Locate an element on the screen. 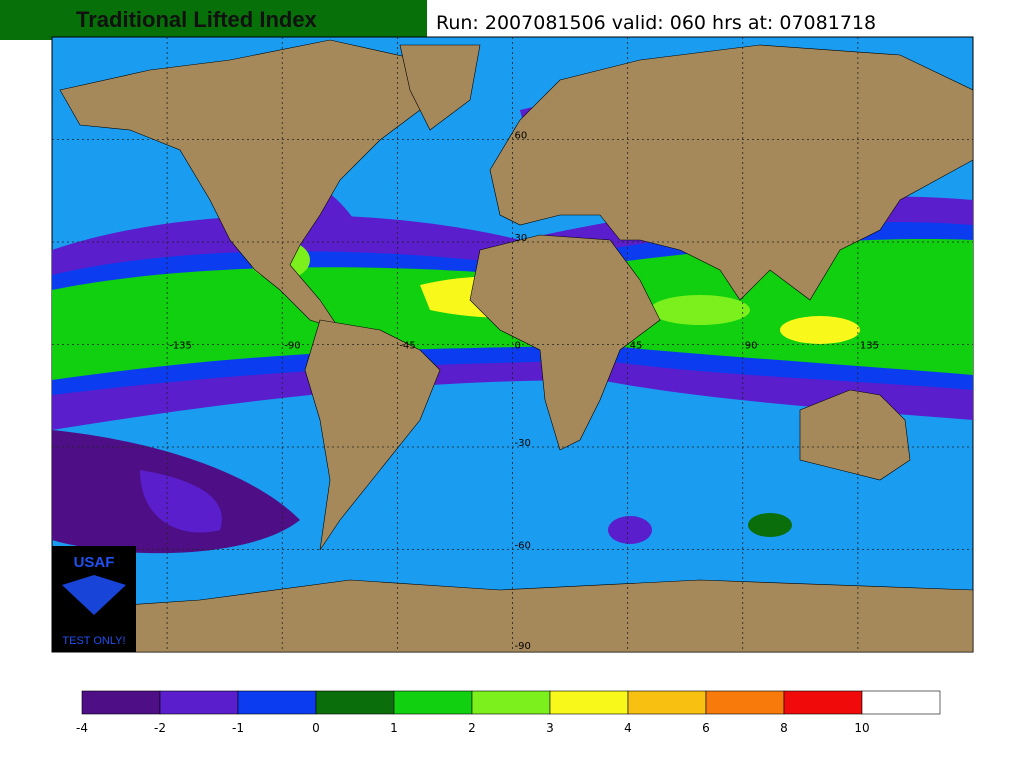 The height and width of the screenshot is (768, 1024). colorbar-label: 6 is located at coordinates (706, 728).